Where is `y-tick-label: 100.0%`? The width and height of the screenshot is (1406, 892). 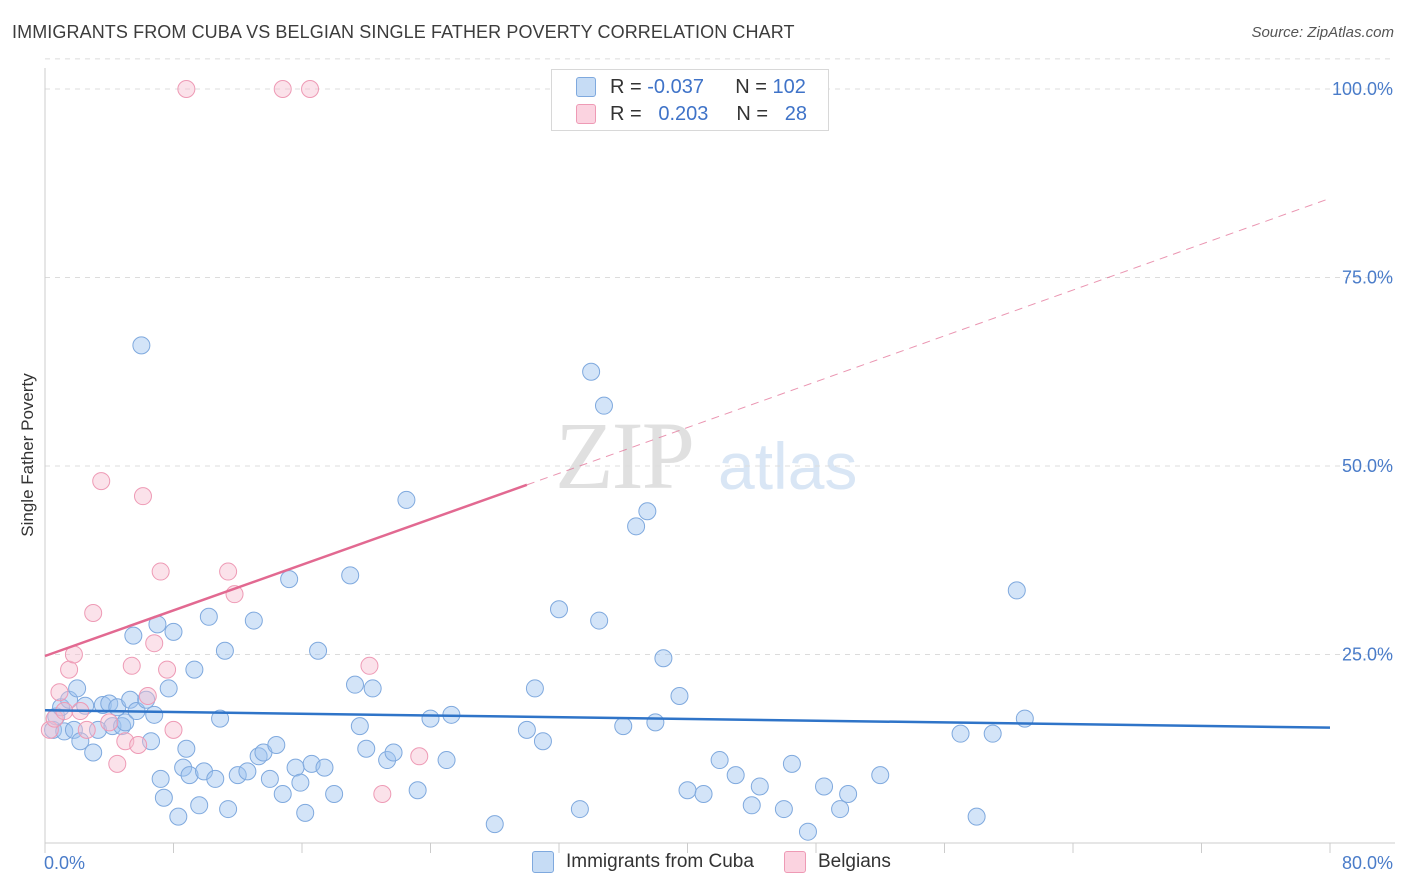
y-tick-label: 100.0% is located at coordinates (1362, 89).